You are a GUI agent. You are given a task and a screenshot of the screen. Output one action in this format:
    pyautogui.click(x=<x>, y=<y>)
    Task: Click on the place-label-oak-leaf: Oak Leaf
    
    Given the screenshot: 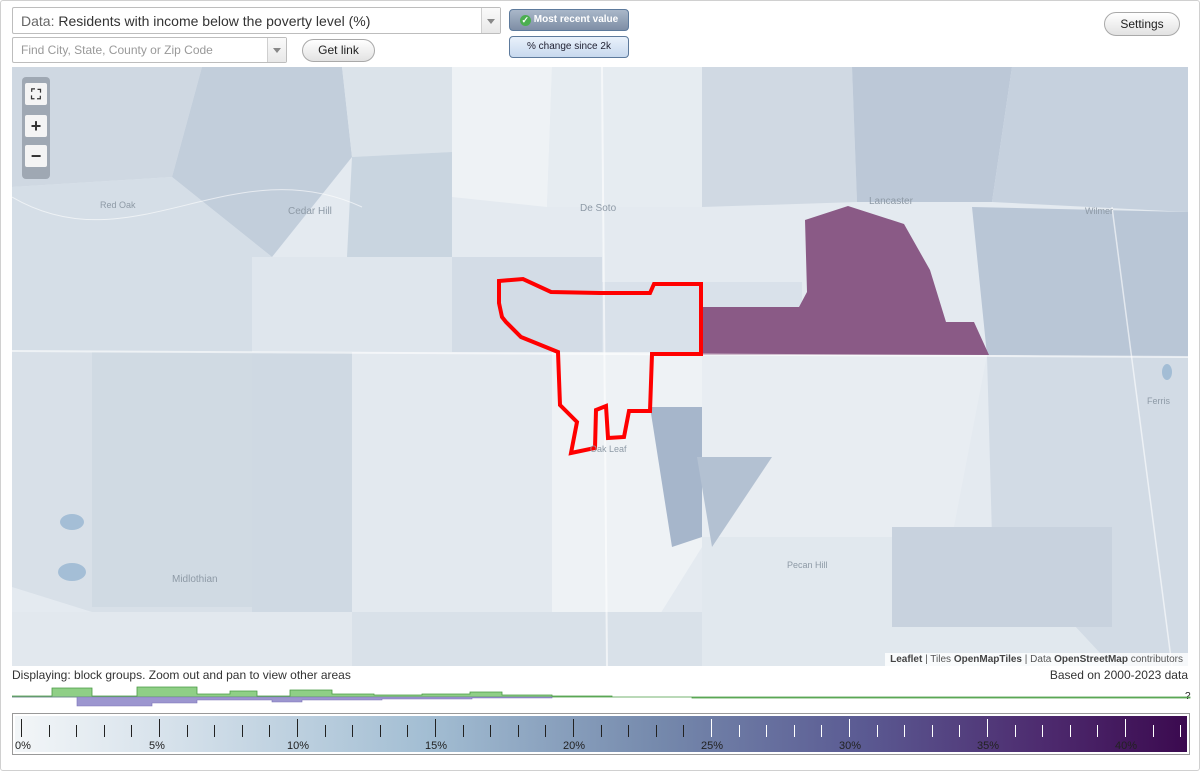 What is the action you would take?
    pyautogui.click(x=608, y=449)
    